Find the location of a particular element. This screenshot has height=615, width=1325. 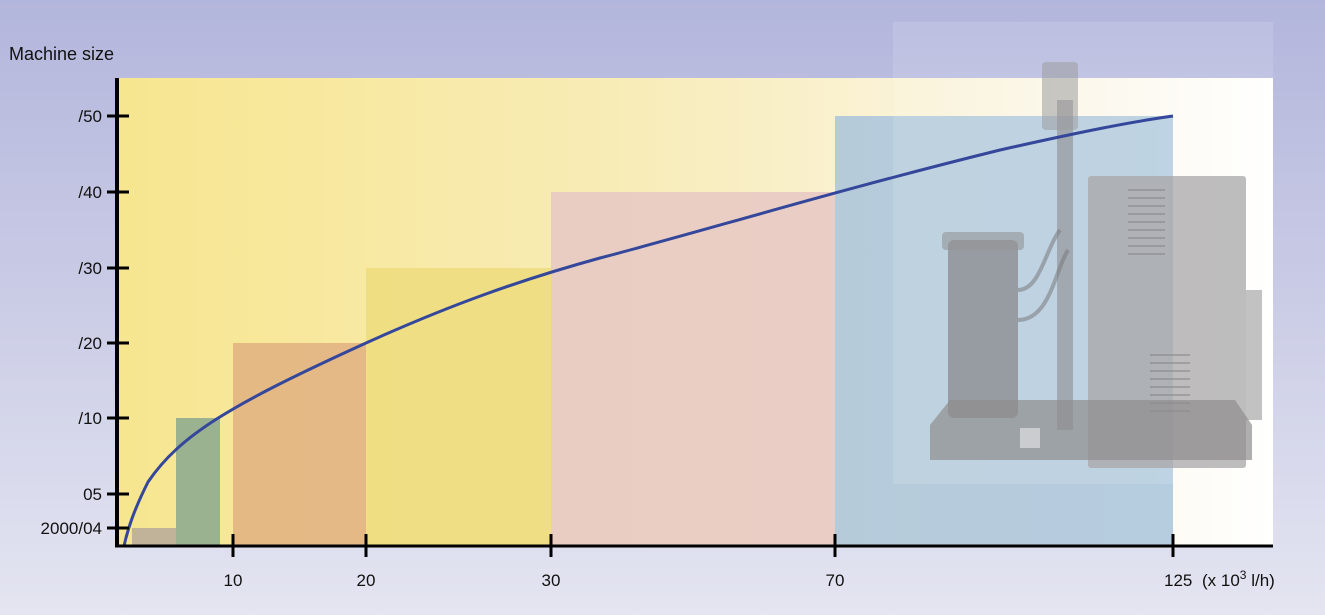

vessel-lid is located at coordinates (983, 241).